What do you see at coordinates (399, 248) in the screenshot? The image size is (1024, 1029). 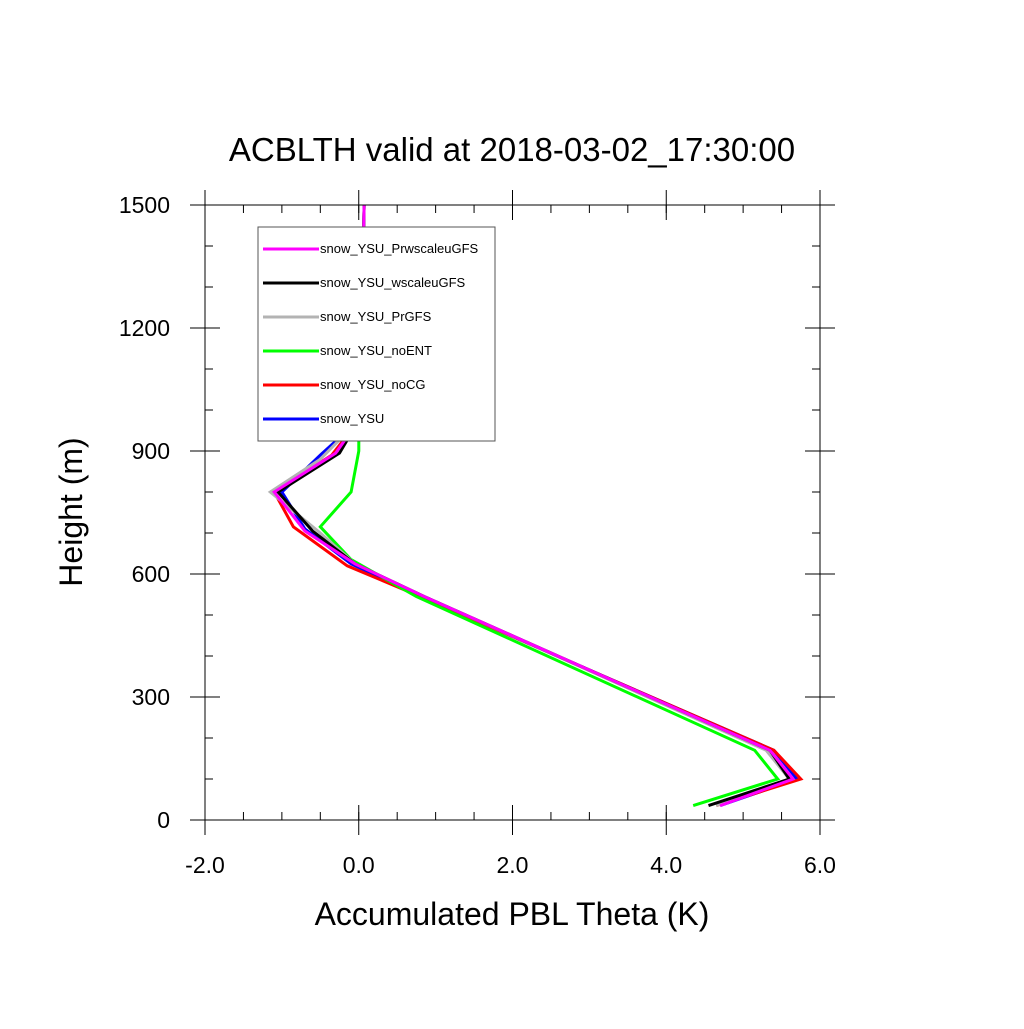 I see `legend-label: snow_YSU_PrwscaleuGFS` at bounding box center [399, 248].